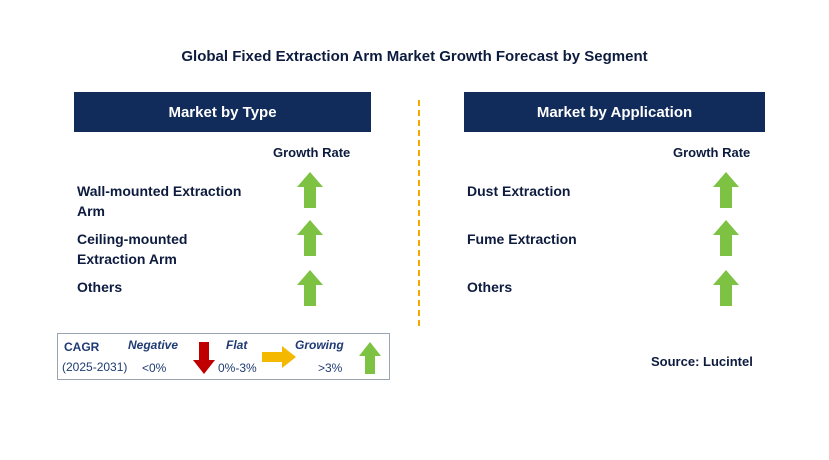 The height and width of the screenshot is (460, 829). What do you see at coordinates (726, 190) in the screenshot?
I see `application-dust-growing-arrow-icon` at bounding box center [726, 190].